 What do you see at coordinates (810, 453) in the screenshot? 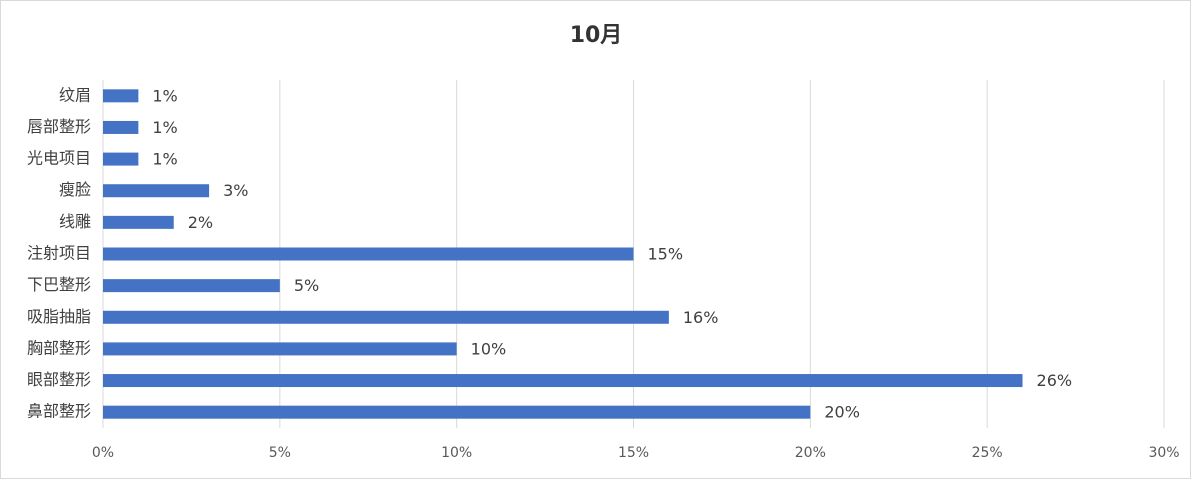
I see `x-tick-label: 20%` at bounding box center [810, 453].